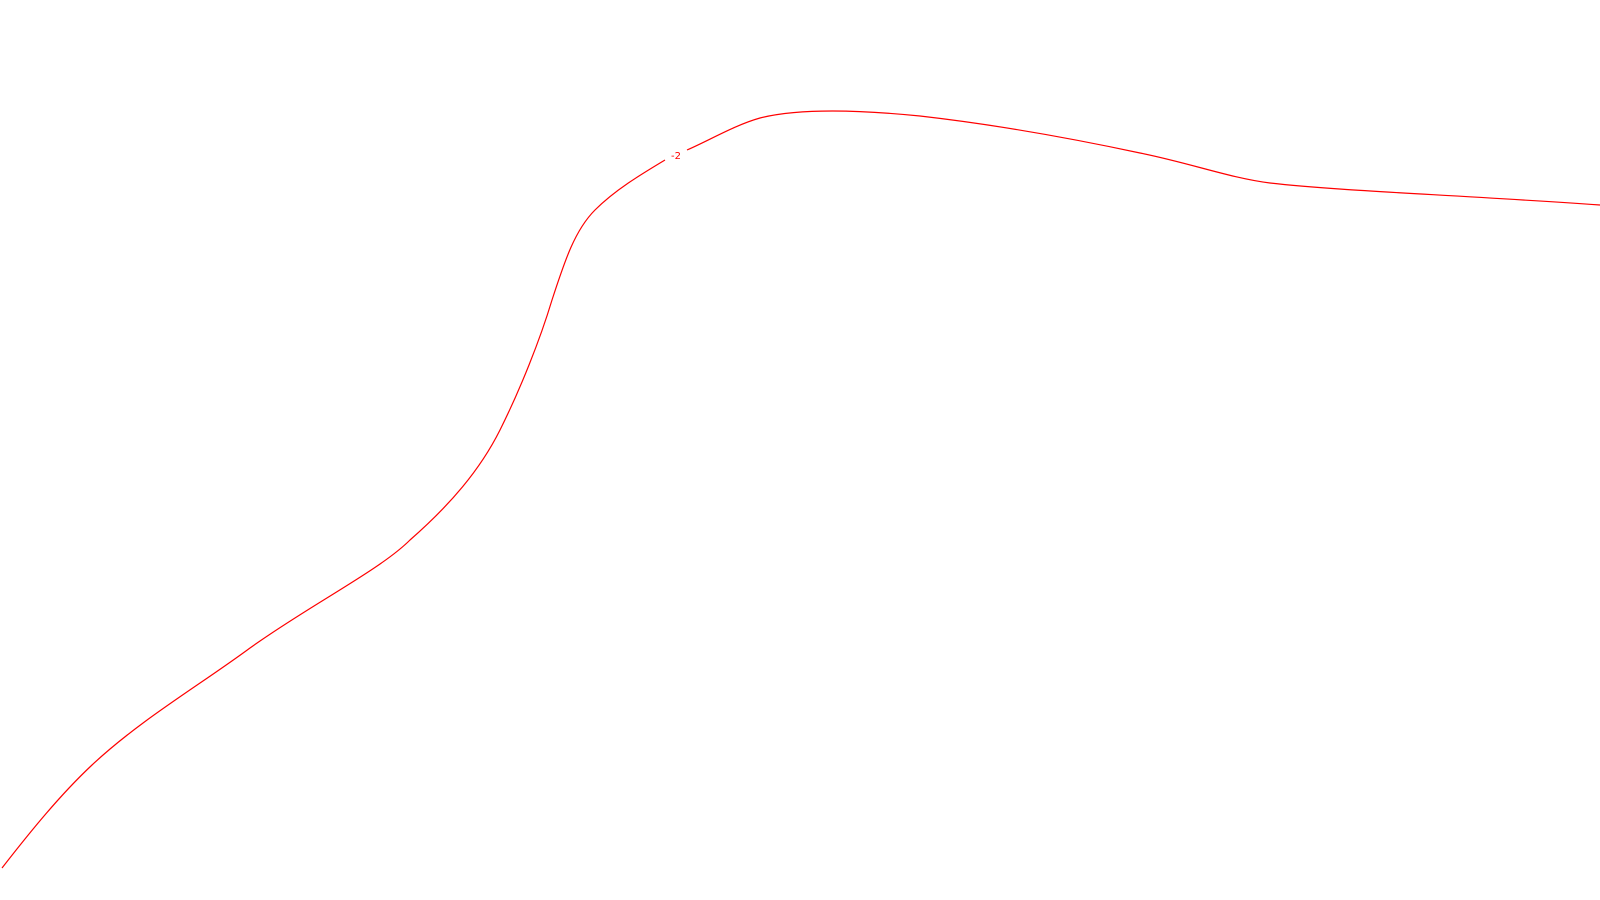 This screenshot has width=1600, height=900. I want to click on contour-line, so click(1143, 158).